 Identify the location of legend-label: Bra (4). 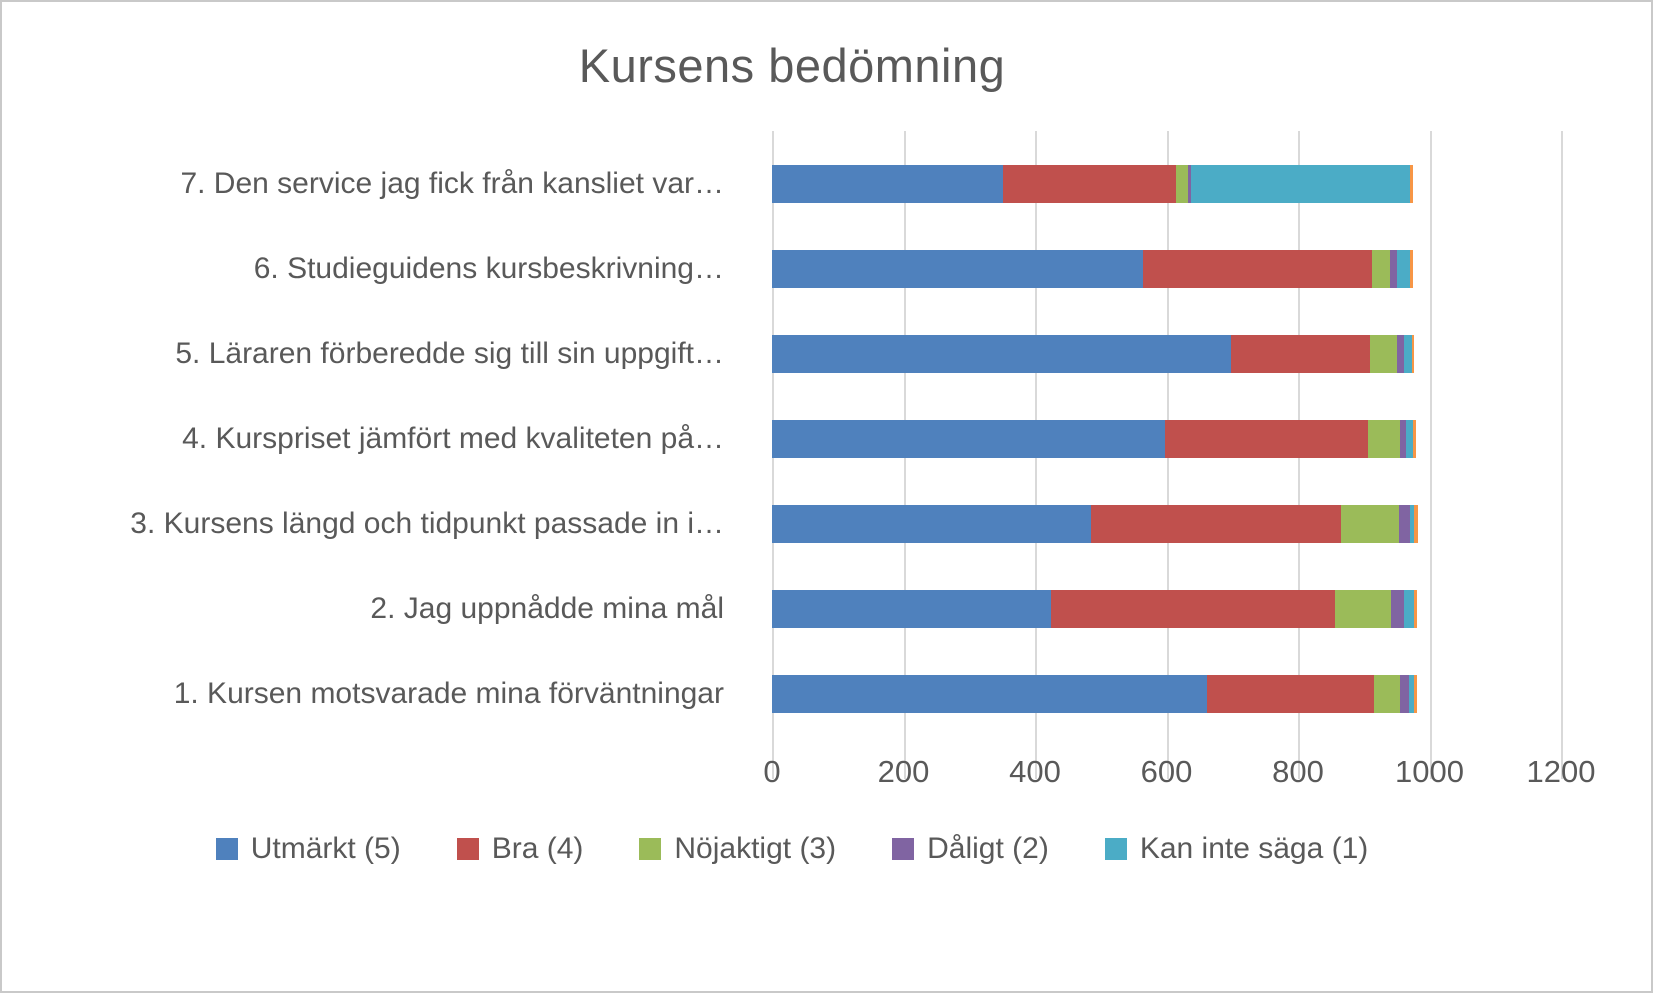
(537, 848).